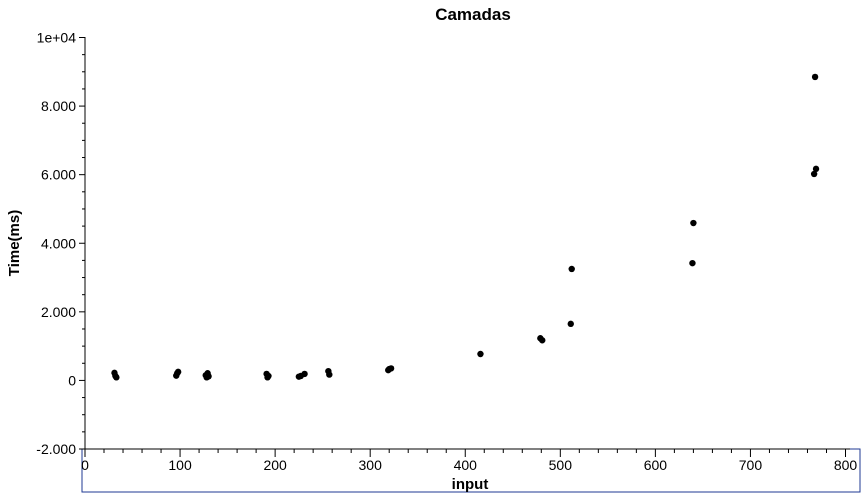  Describe the element at coordinates (561, 465) in the screenshot. I see `x-tick-label: 500` at that location.